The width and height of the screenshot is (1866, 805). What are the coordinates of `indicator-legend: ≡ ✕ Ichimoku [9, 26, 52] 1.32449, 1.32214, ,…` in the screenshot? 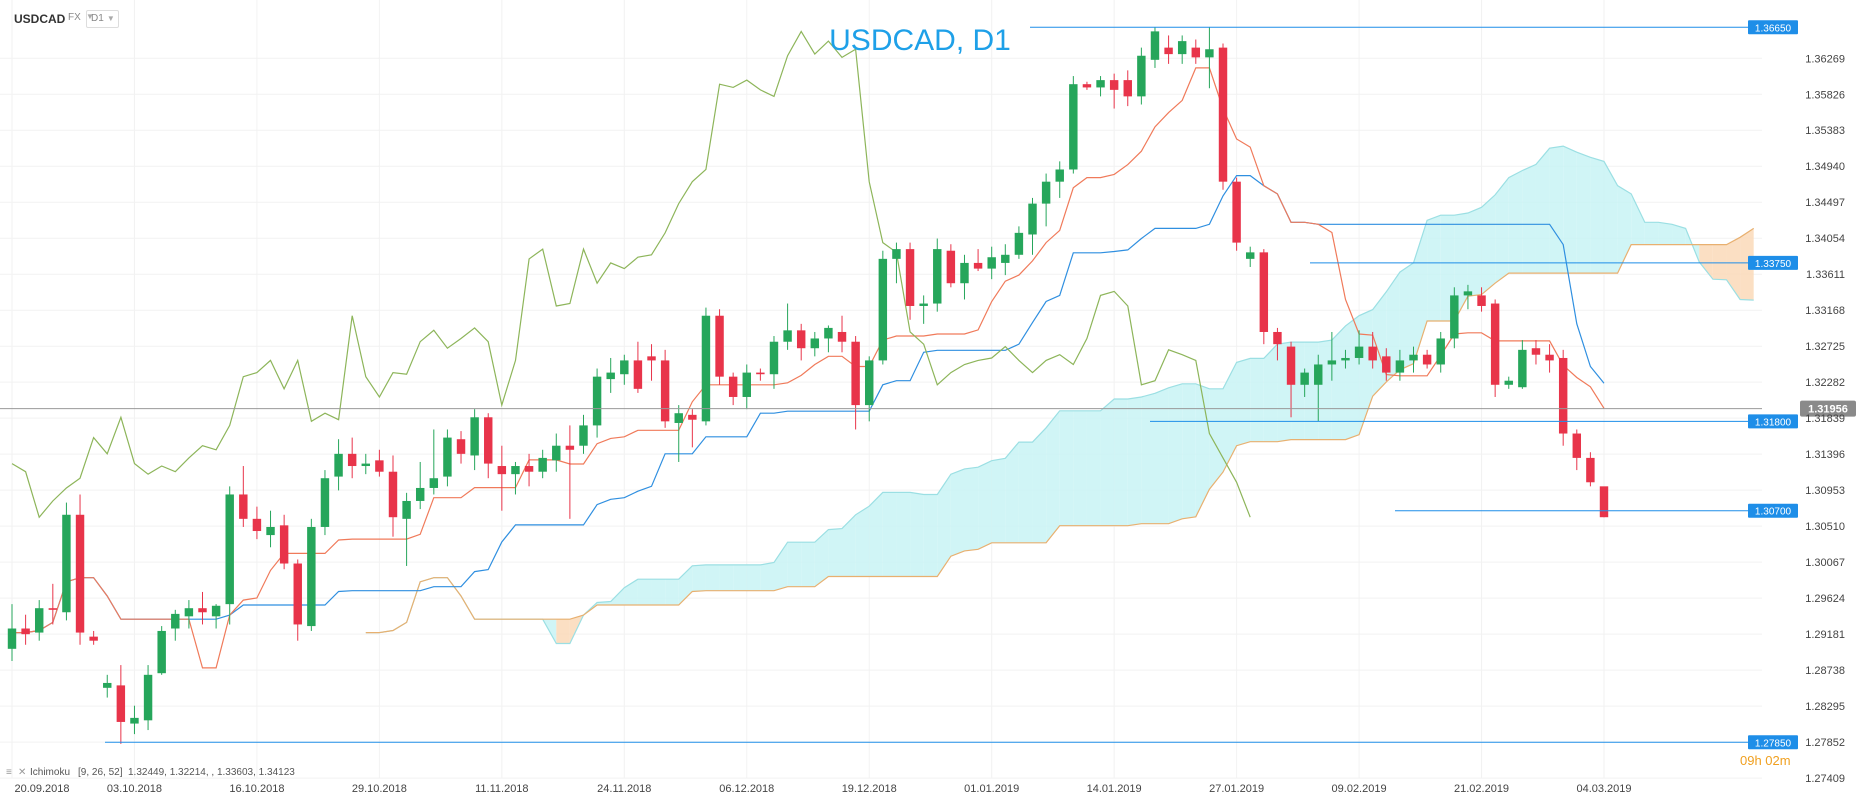 It's located at (150, 772).